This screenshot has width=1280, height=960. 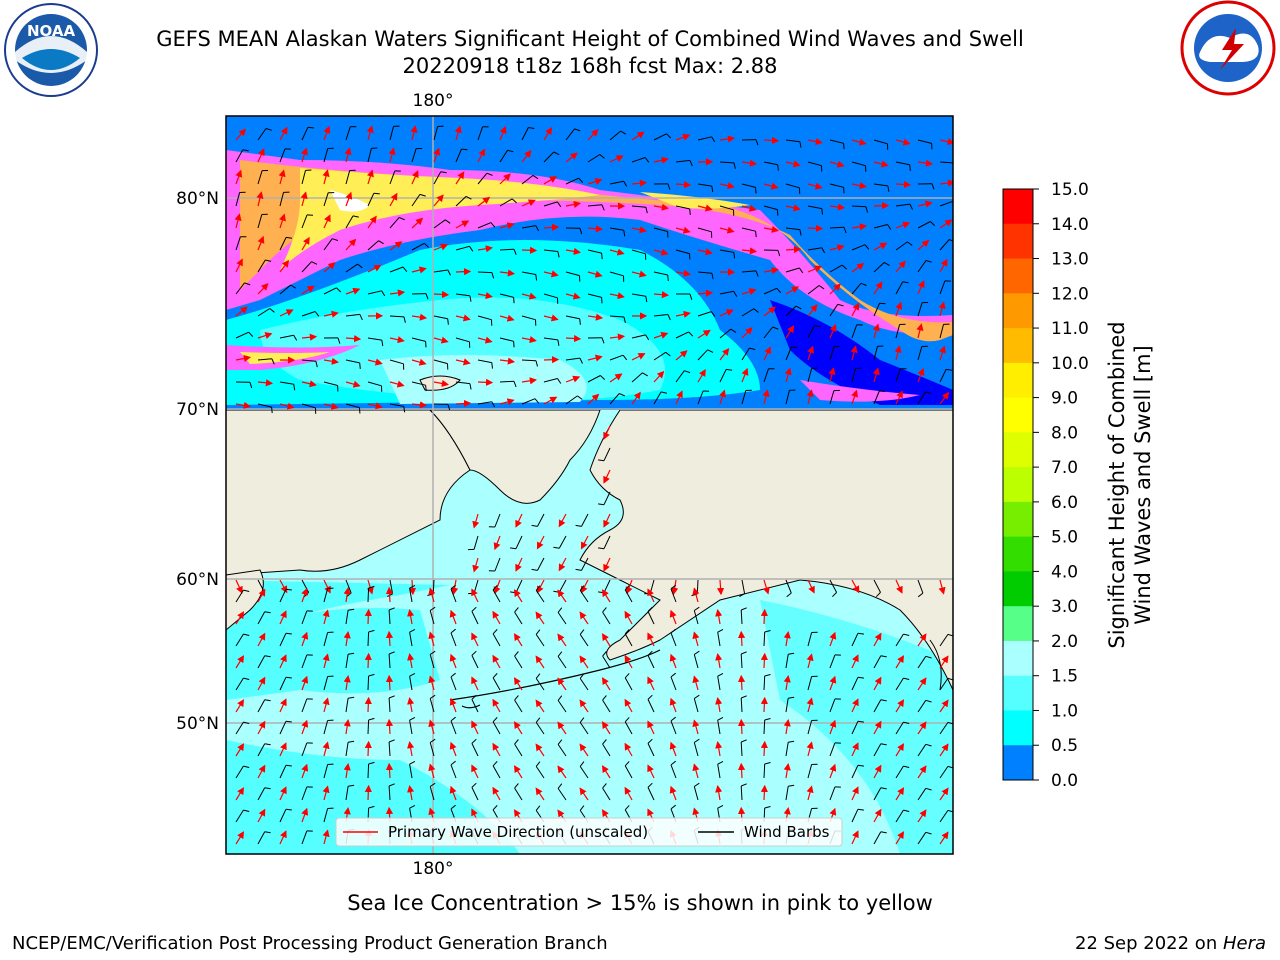 What do you see at coordinates (1228, 48) in the screenshot?
I see `nws-logo` at bounding box center [1228, 48].